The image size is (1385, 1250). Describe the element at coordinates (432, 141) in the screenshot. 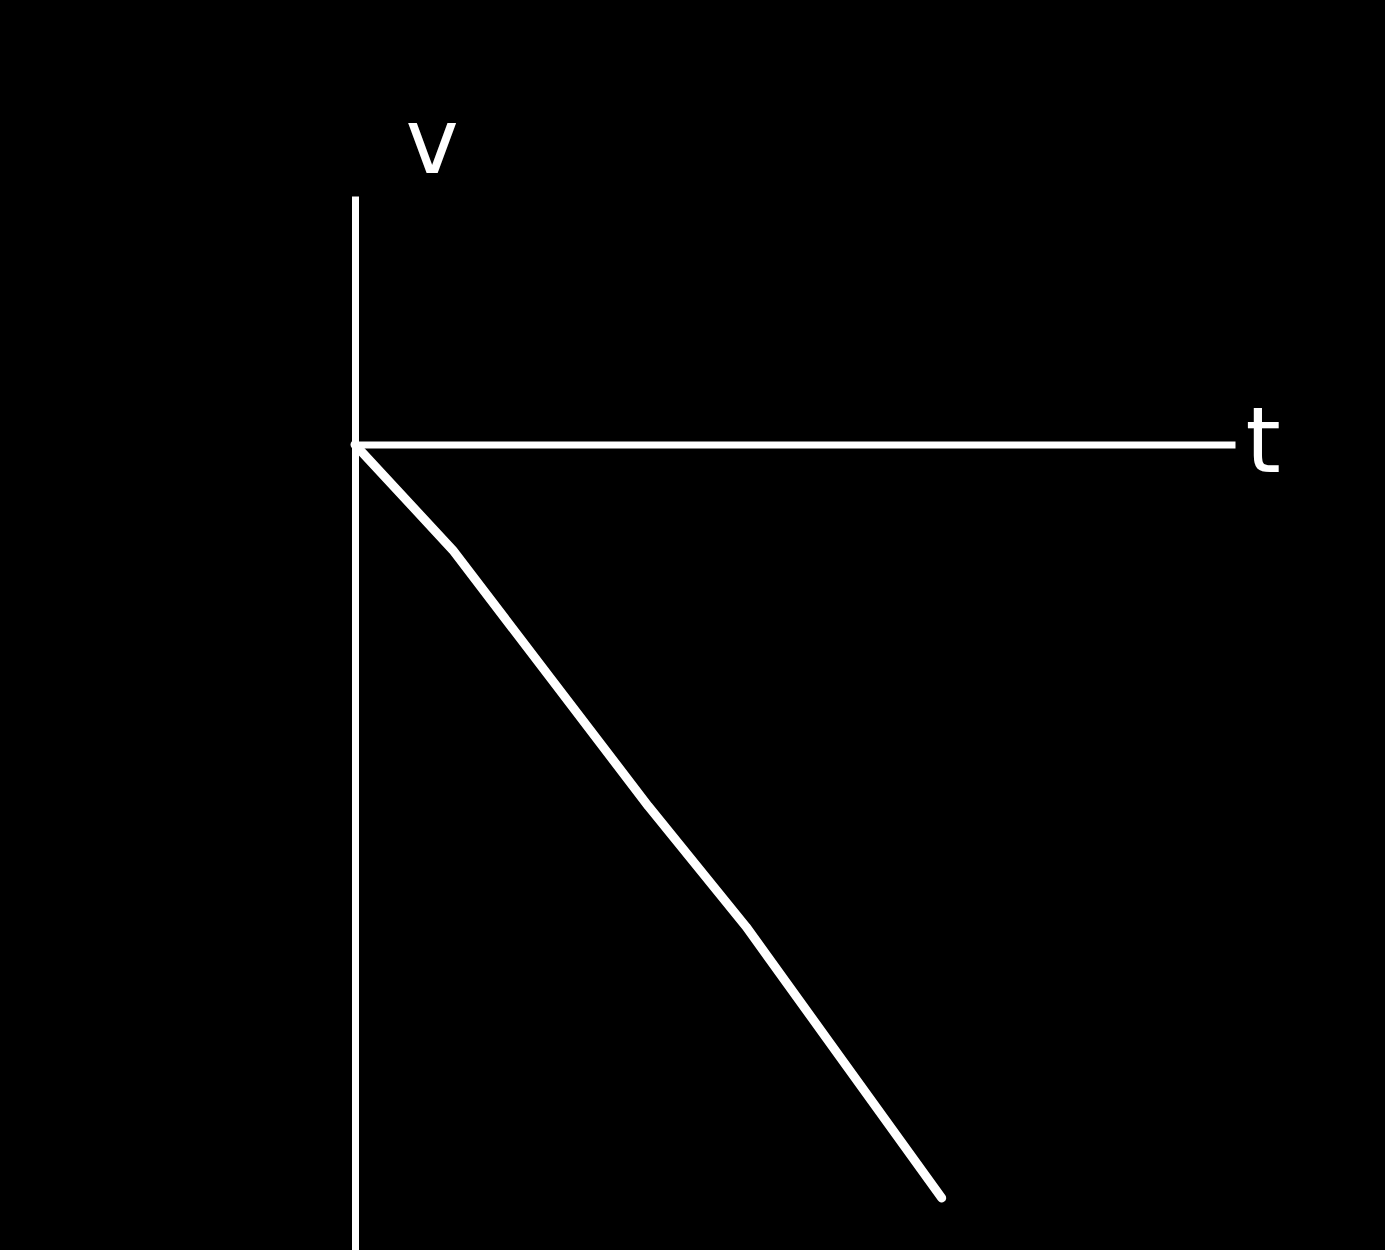

I see `y-axis-title: v` at that location.